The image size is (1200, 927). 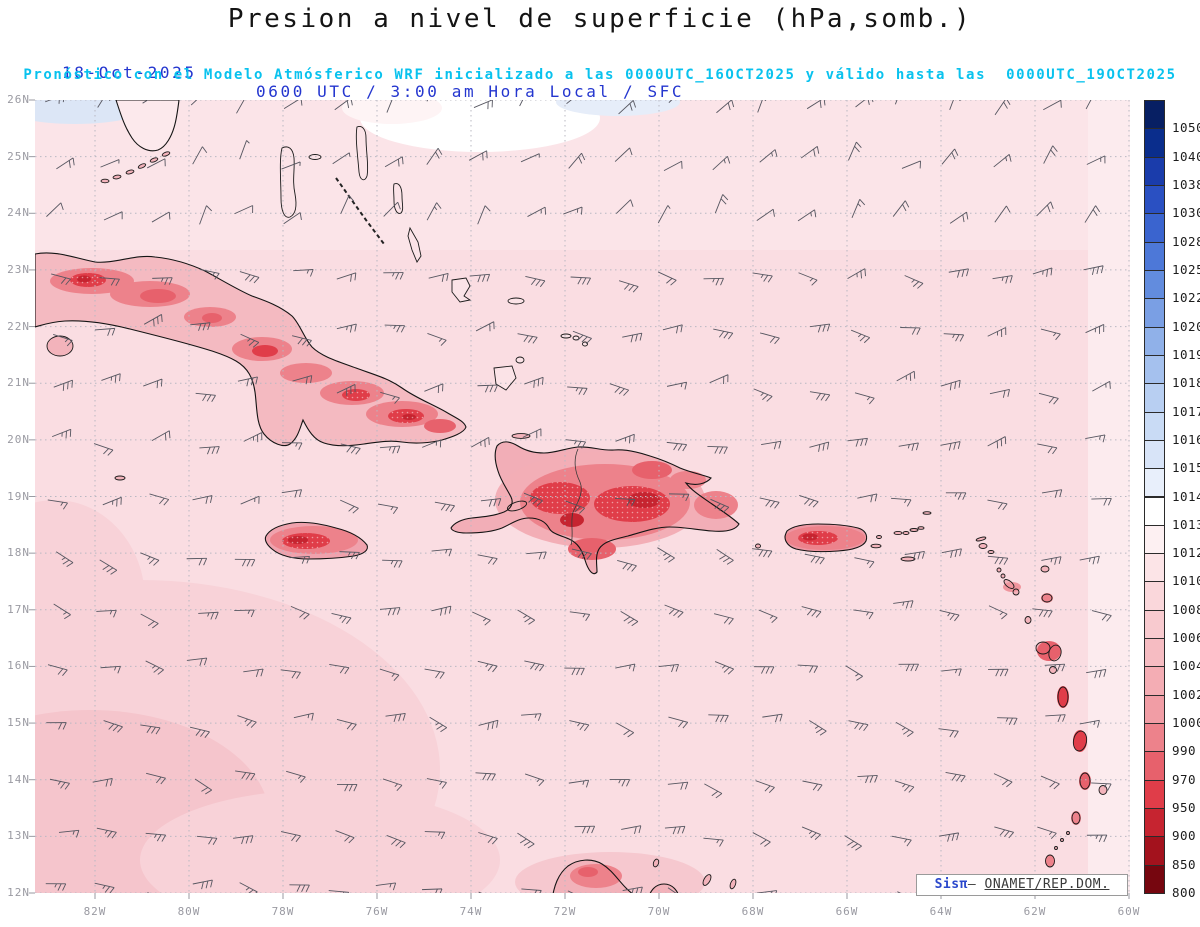 What do you see at coordinates (1186, 269) in the screenshot?
I see `colorbar-label: 1025` at bounding box center [1186, 269].